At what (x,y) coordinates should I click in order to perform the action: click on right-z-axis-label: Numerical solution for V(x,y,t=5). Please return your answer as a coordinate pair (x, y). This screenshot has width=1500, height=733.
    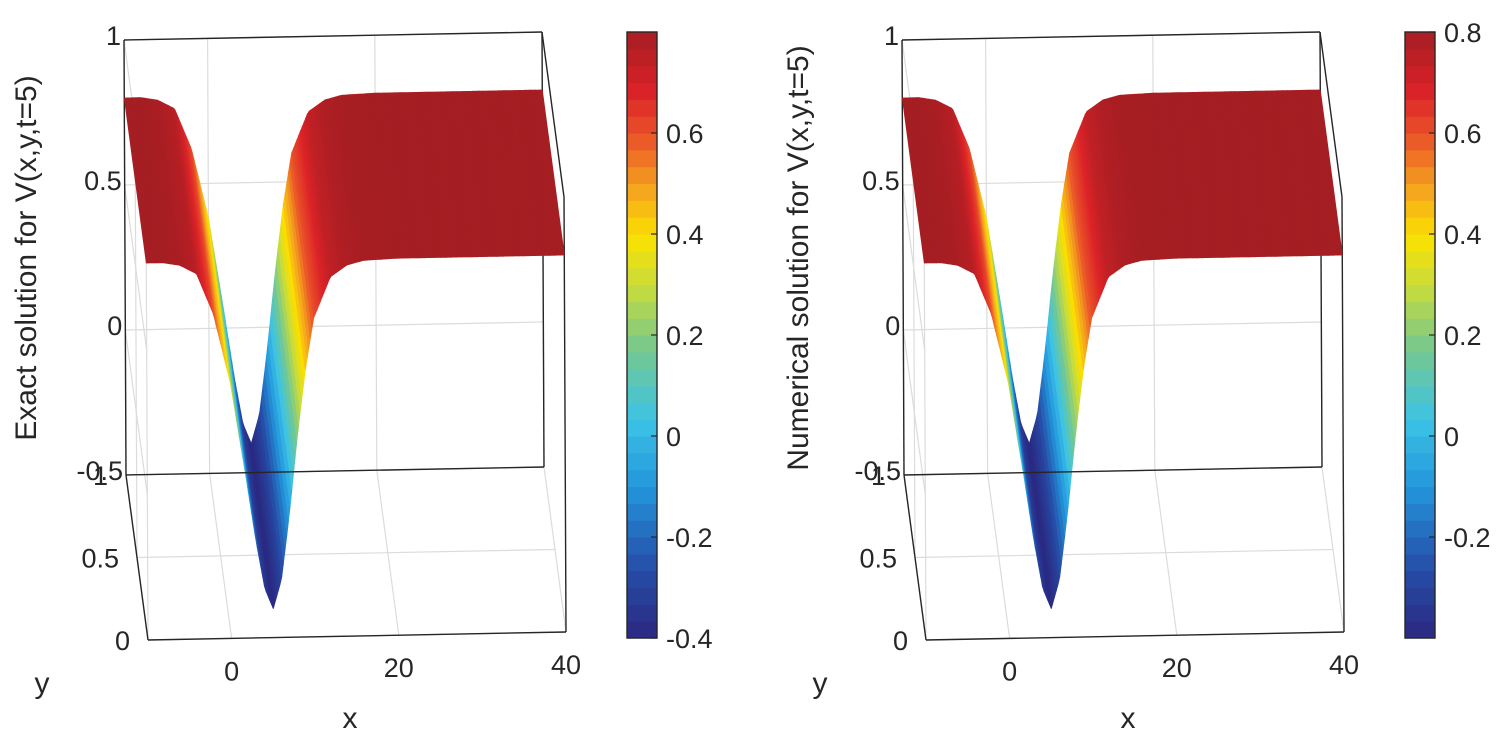
    Looking at the image, I should click on (798, 257).